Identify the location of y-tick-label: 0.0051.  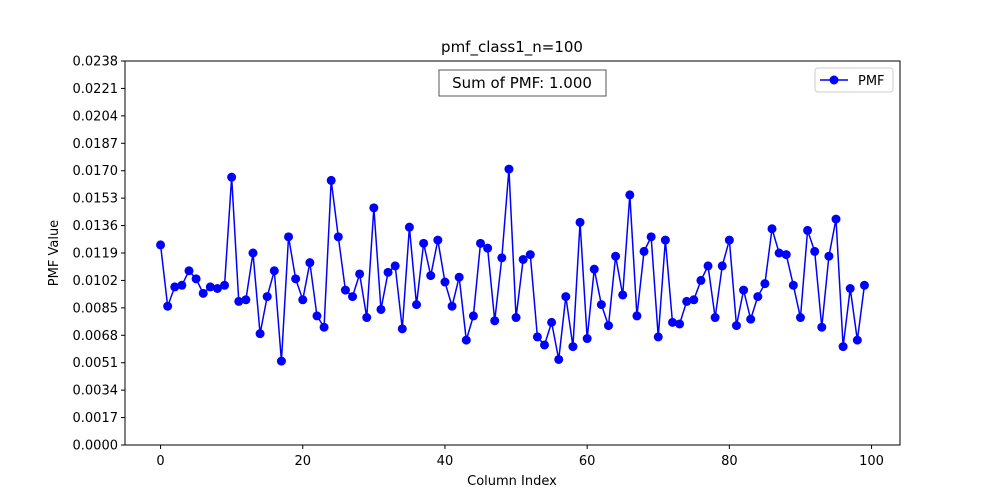
(96, 363).